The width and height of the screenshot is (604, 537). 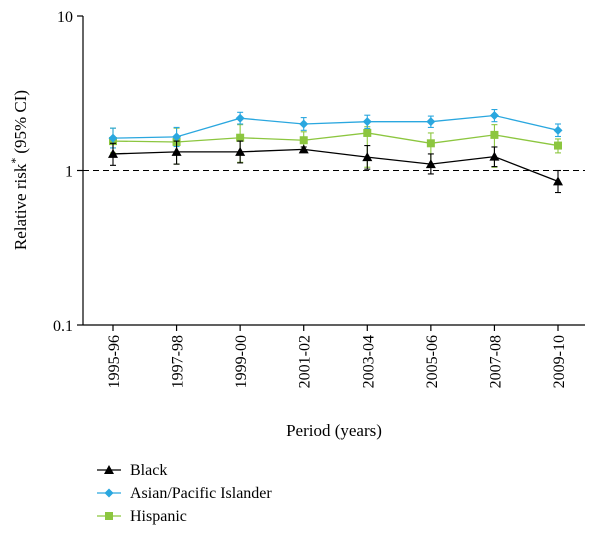 I want to click on x-tick-label: 1997-98, so click(x=178, y=361).